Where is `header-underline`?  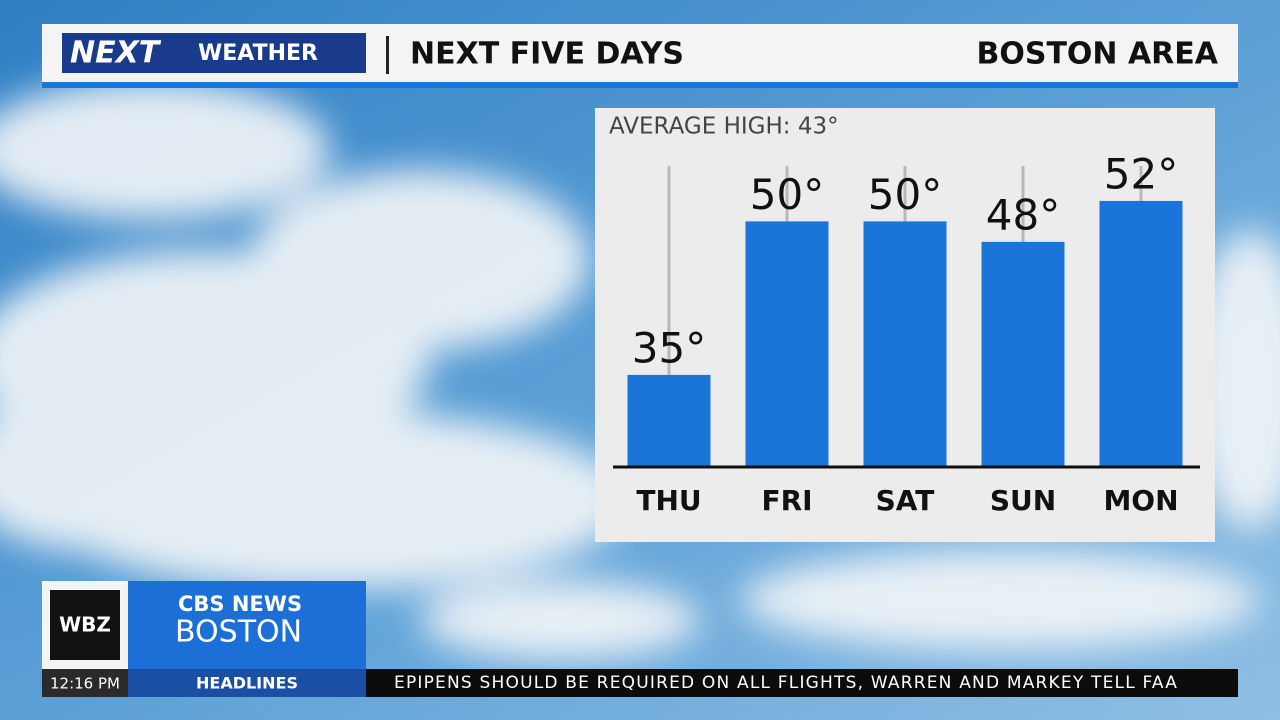 header-underline is located at coordinates (640, 85).